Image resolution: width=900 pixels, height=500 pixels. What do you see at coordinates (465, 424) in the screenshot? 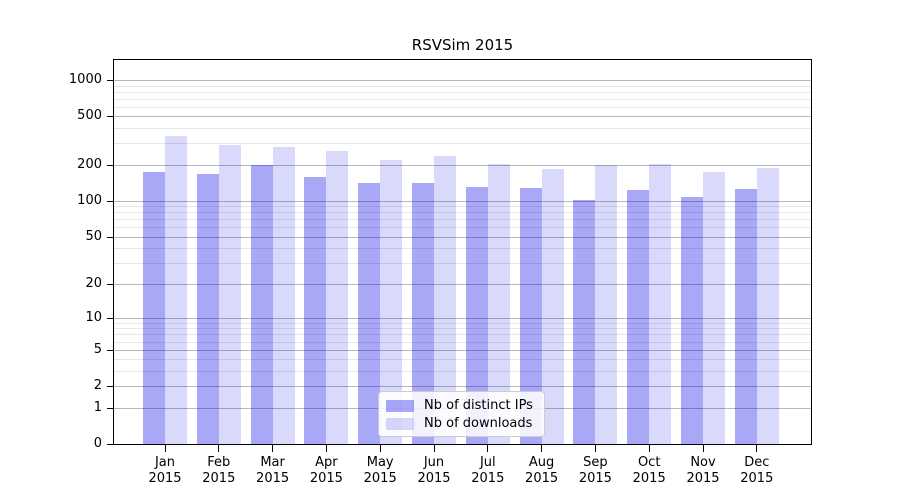
I see `legend-item-downloads: Nb of downloads` at bounding box center [465, 424].